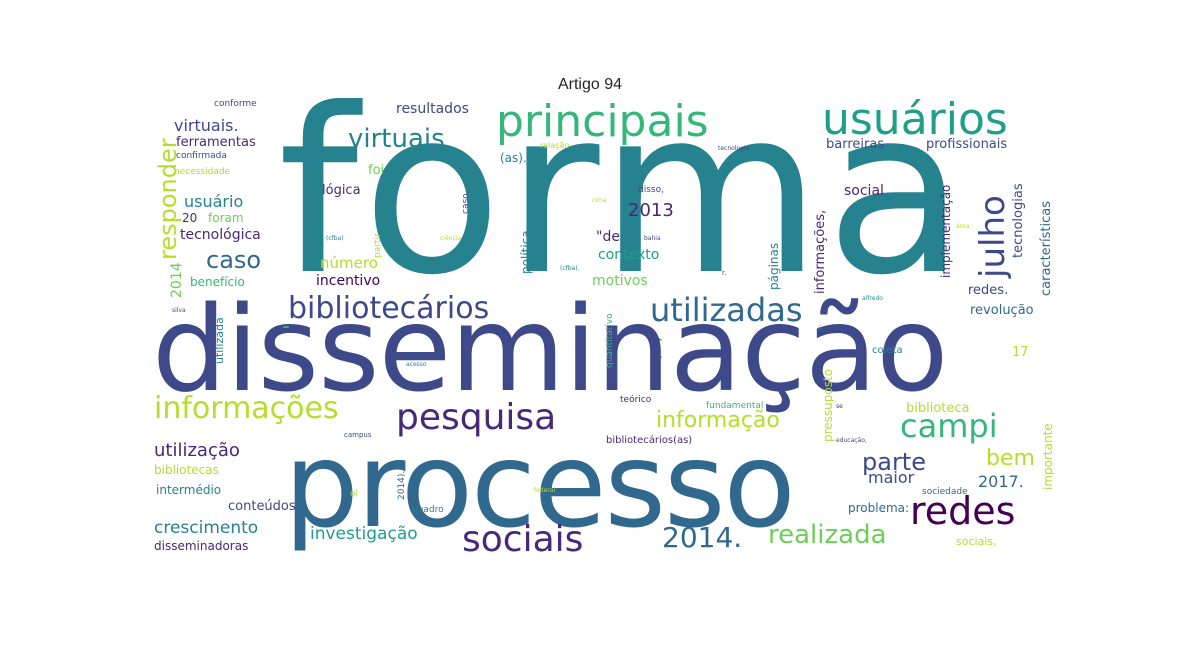 This screenshot has height=650, width=1180. What do you see at coordinates (396, 139) in the screenshot?
I see `word: virtuais` at bounding box center [396, 139].